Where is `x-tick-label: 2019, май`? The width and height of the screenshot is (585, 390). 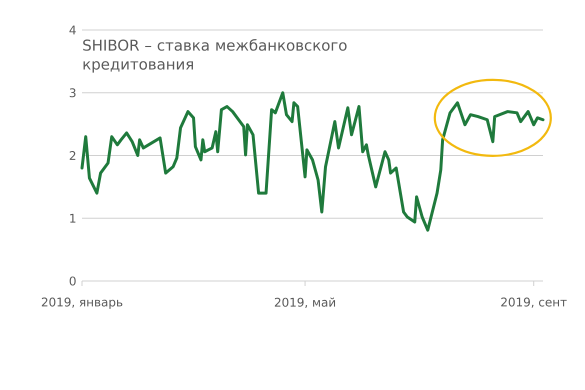 x-tick-label: 2019, май is located at coordinates (305, 303).